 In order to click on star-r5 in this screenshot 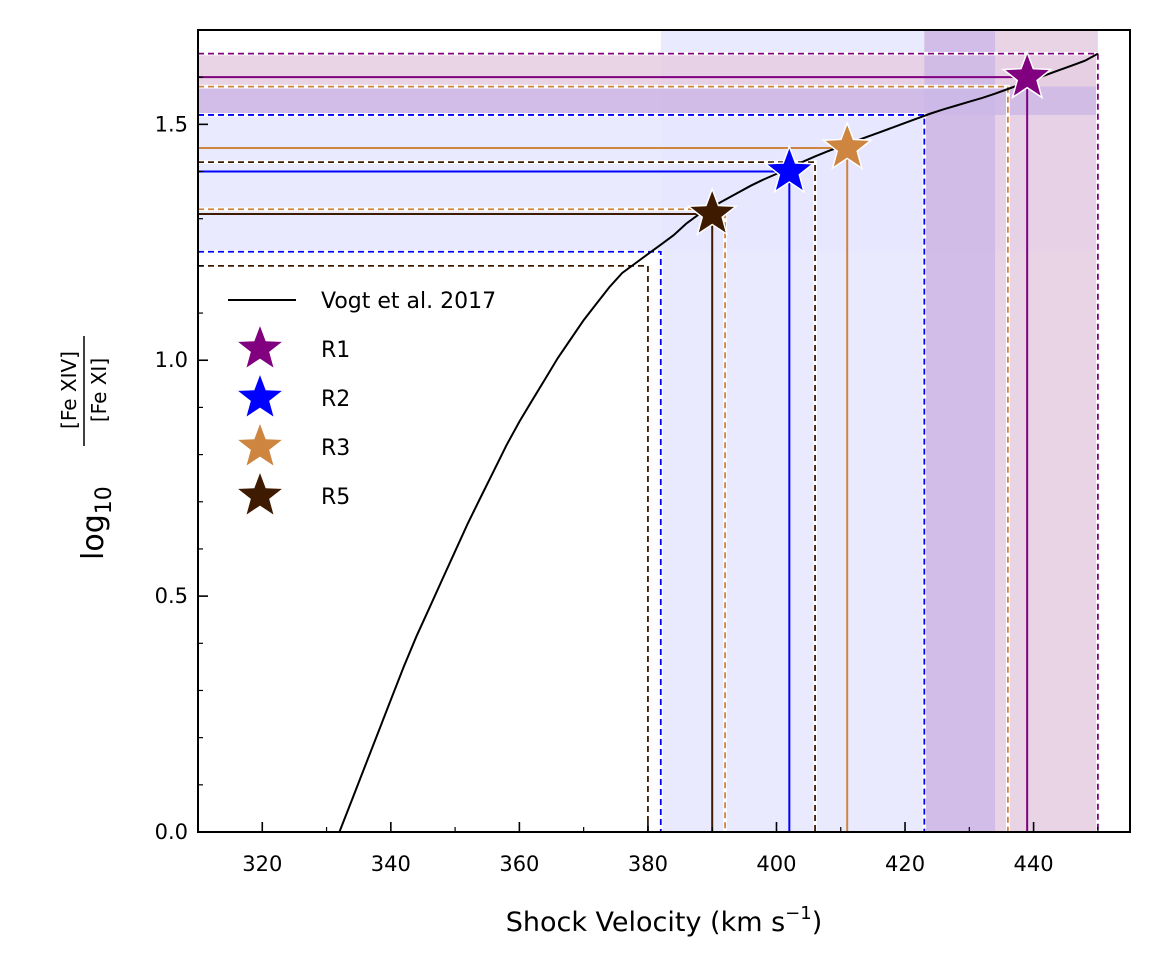, I will do `click(712, 211)`.